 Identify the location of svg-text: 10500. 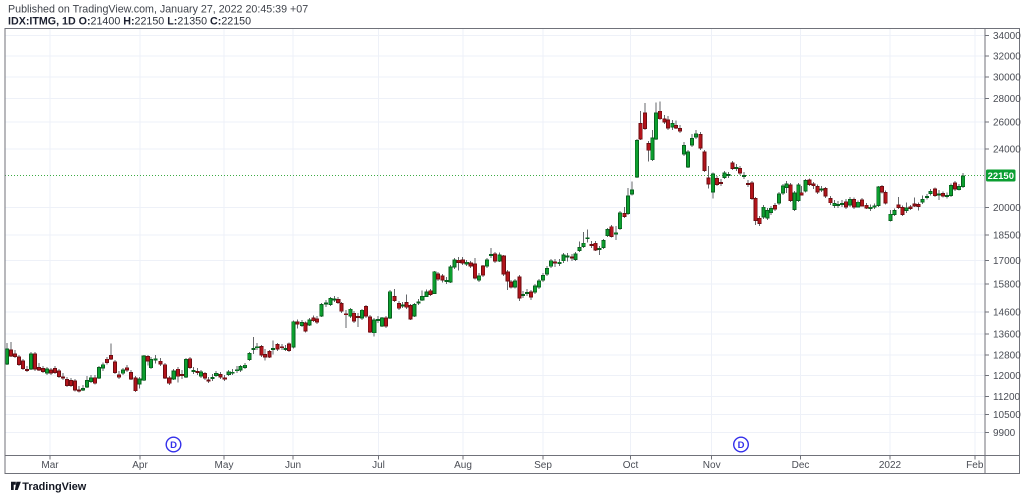
(1007, 415).